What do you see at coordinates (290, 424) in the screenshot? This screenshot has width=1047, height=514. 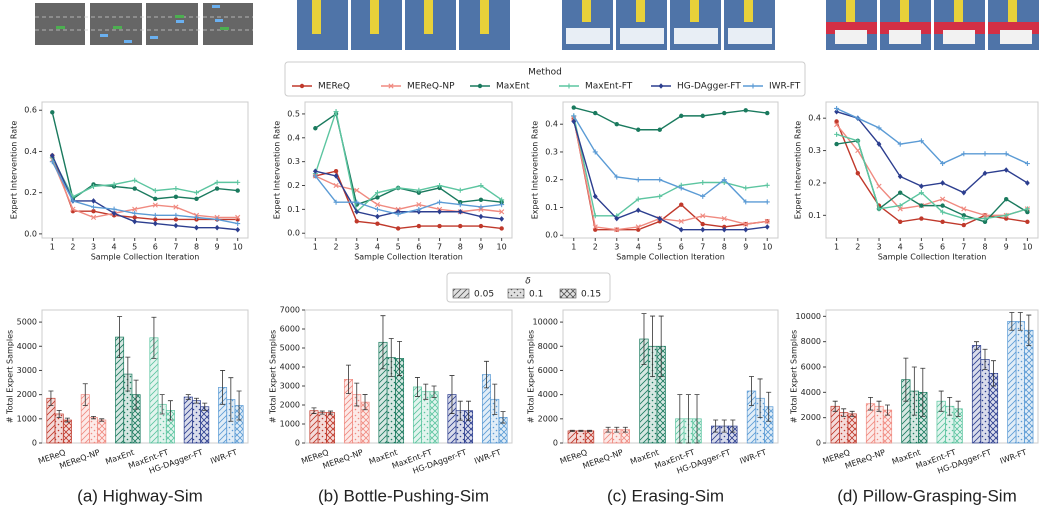 I see `y-tick-label: 1000` at bounding box center [290, 424].